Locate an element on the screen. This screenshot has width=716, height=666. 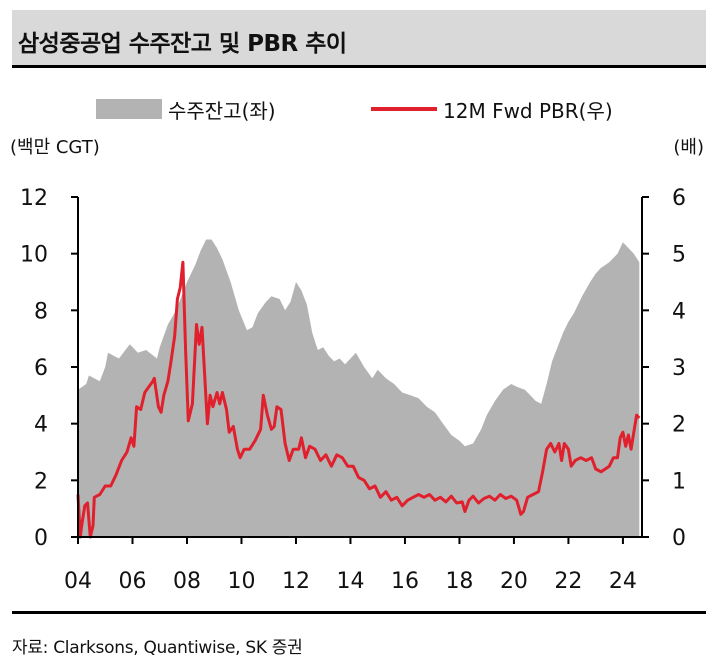
right-tick-label: 4 is located at coordinates (679, 311).